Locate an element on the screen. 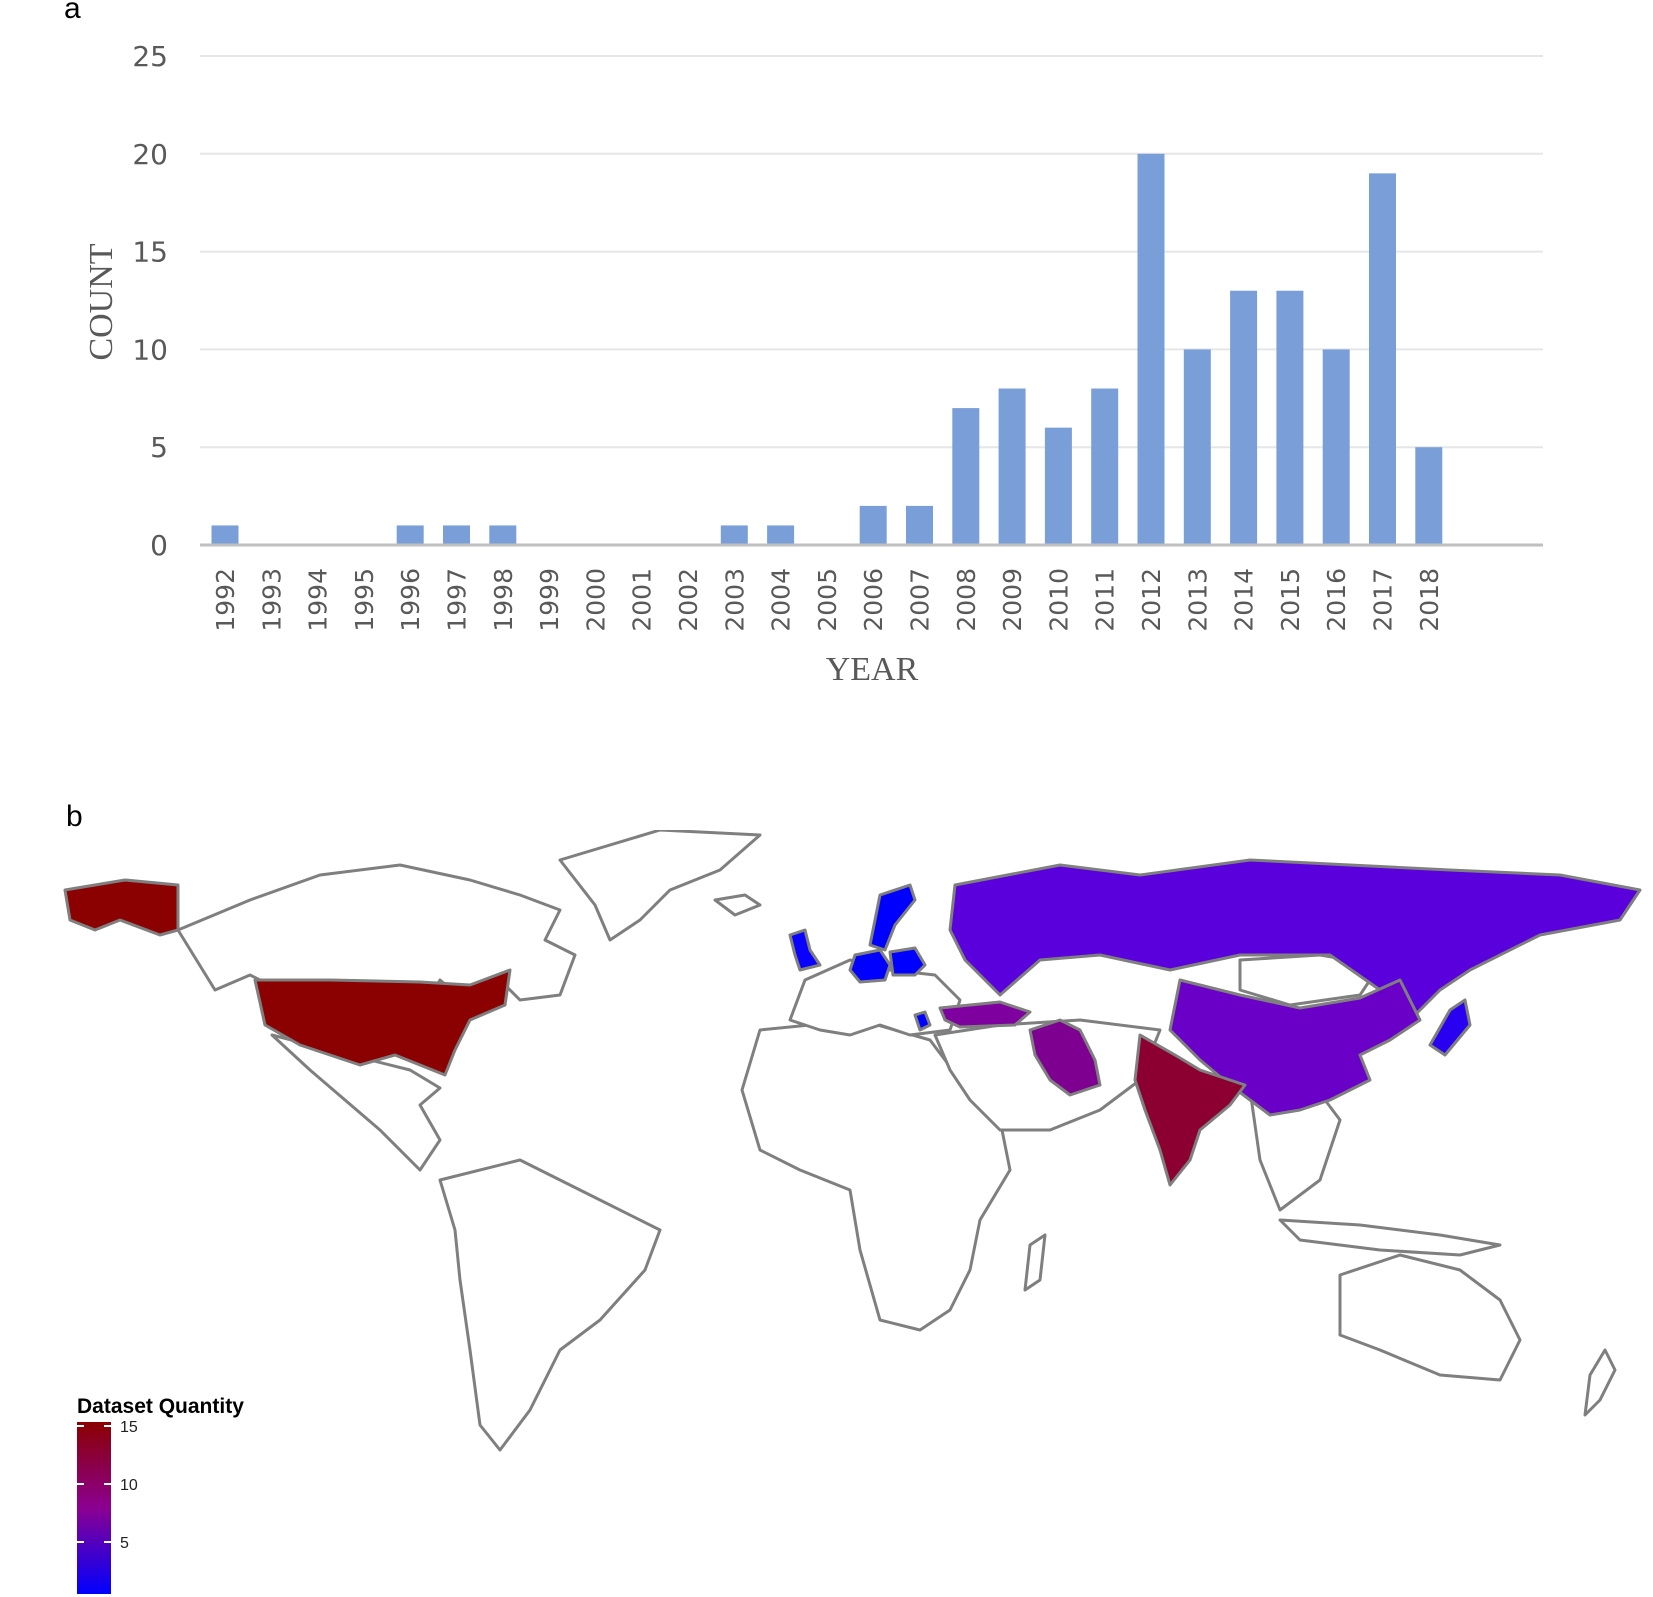 This screenshot has width=1653, height=1597. x-tick-label: 2008 is located at coordinates (966, 600).